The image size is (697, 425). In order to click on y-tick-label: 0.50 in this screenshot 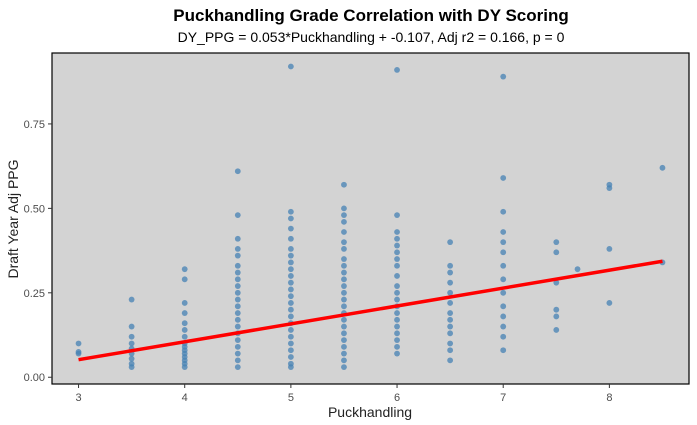, I will do `click(34, 209)`.